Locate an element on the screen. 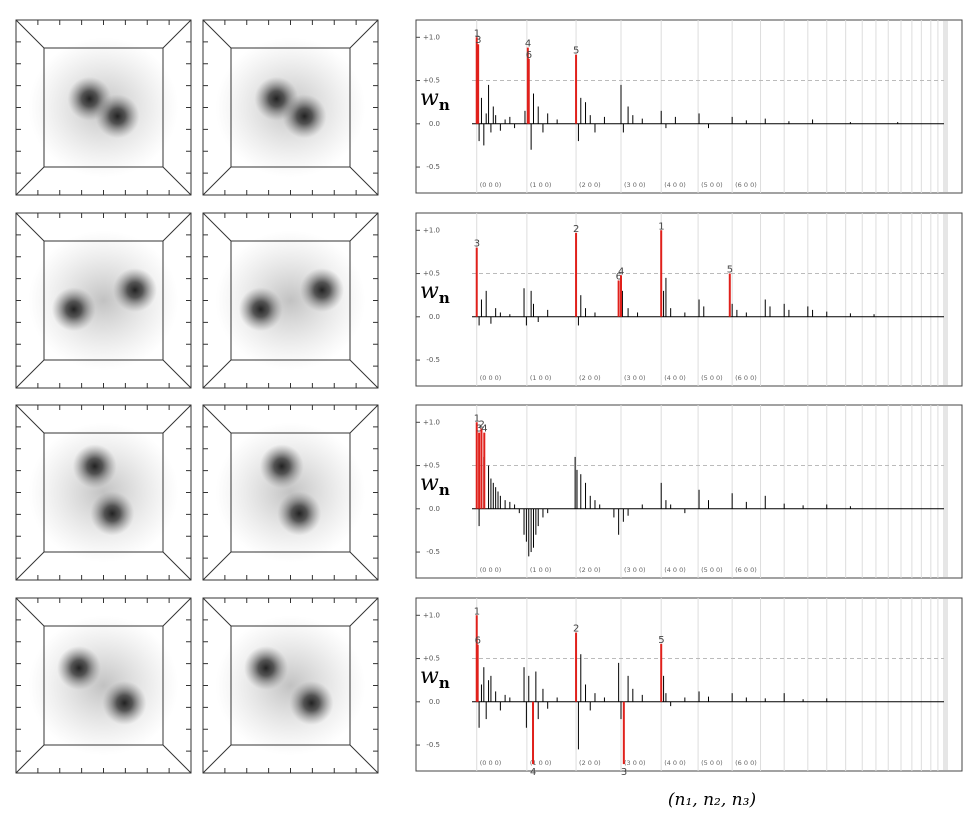 The width and height of the screenshot is (969, 824). peak-label: 2 is located at coordinates (481, 424).